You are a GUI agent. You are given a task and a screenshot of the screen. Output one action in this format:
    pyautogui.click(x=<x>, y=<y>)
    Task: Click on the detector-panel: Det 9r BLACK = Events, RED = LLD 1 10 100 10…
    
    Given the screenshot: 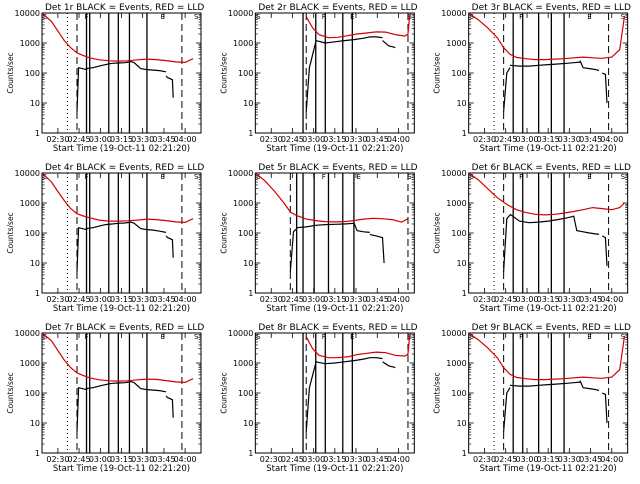 What is the action you would take?
    pyautogui.click(x=532, y=398)
    